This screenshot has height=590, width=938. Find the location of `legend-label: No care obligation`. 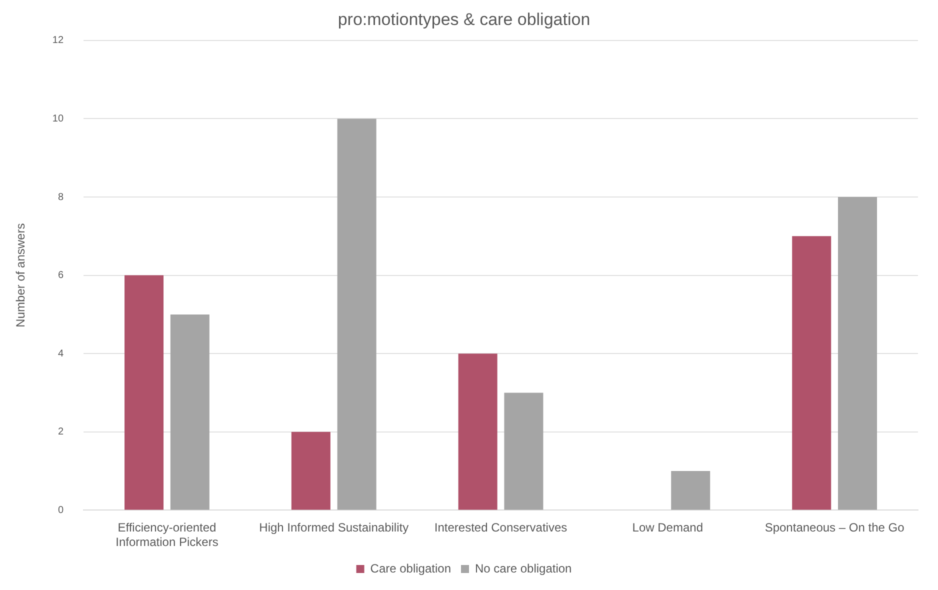

legend-label: No care obligation is located at coordinates (523, 568).